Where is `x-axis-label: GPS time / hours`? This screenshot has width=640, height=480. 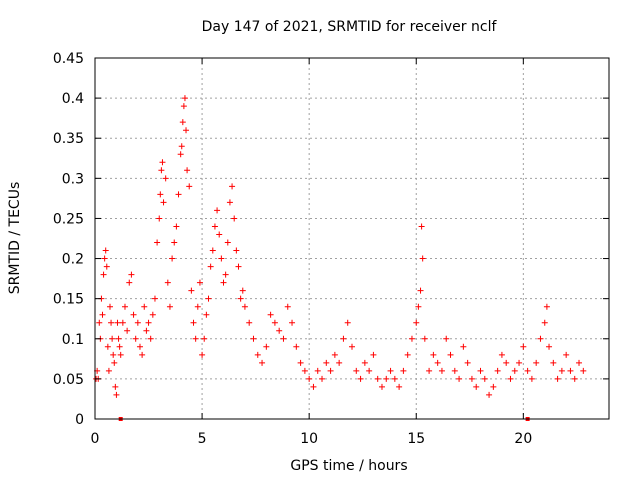 x-axis-label: GPS time / hours is located at coordinates (348, 466).